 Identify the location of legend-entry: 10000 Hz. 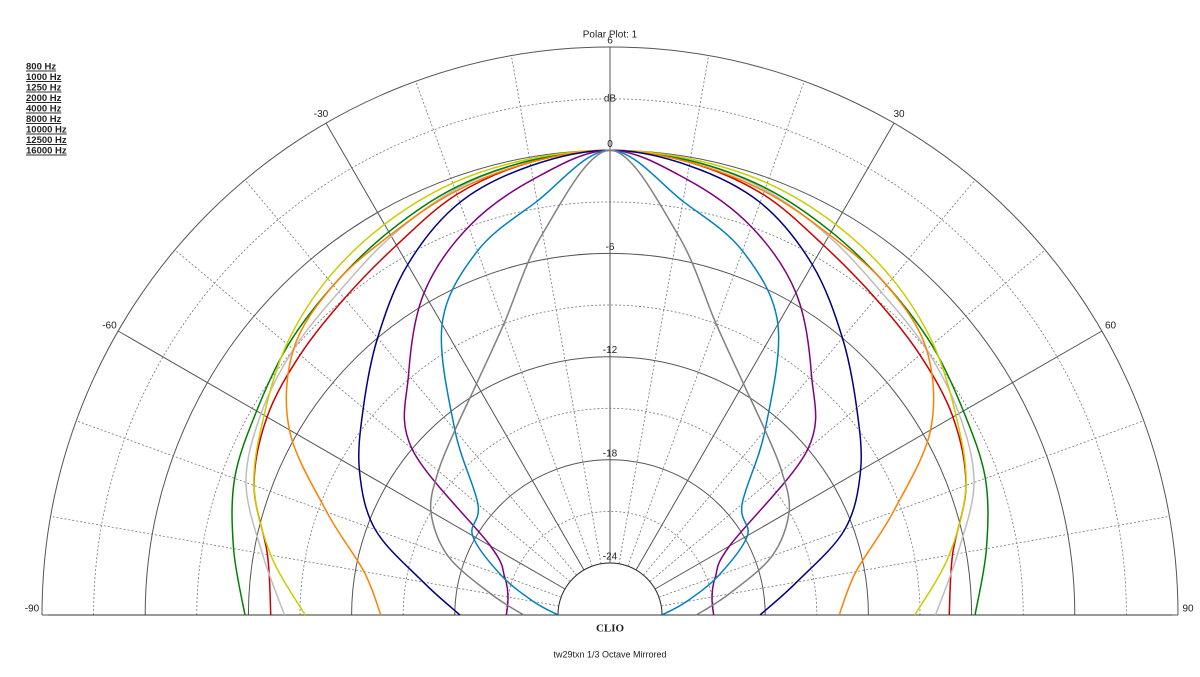
(46, 130).